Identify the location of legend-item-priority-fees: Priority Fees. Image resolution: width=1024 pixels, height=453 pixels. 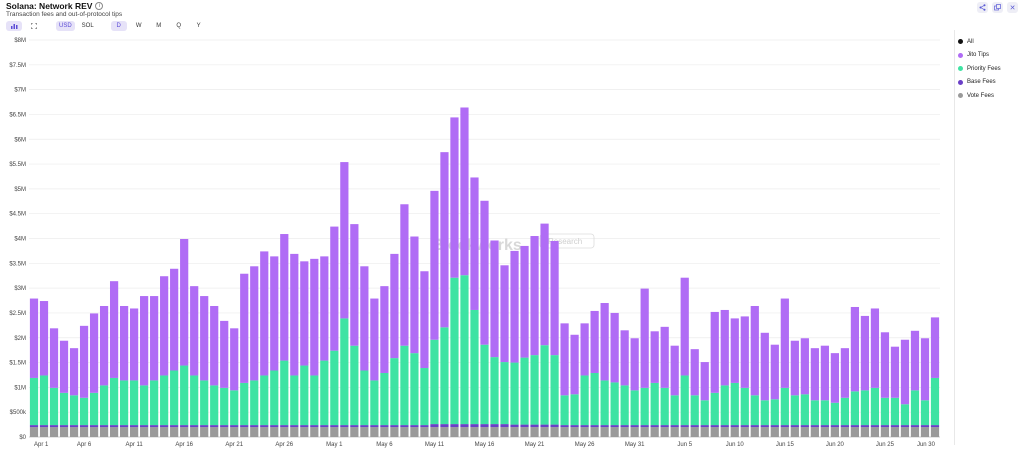
(988, 69).